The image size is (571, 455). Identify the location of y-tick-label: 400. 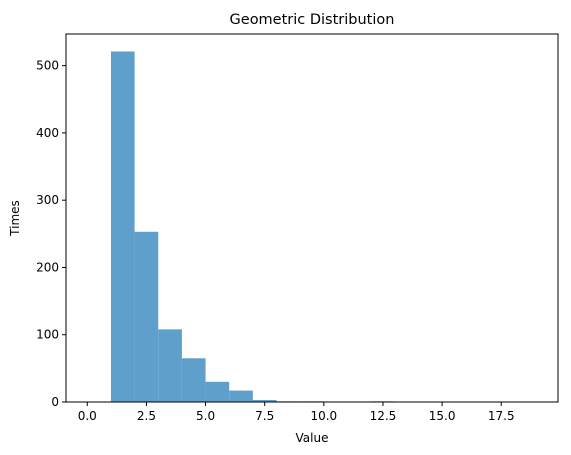
(47, 133).